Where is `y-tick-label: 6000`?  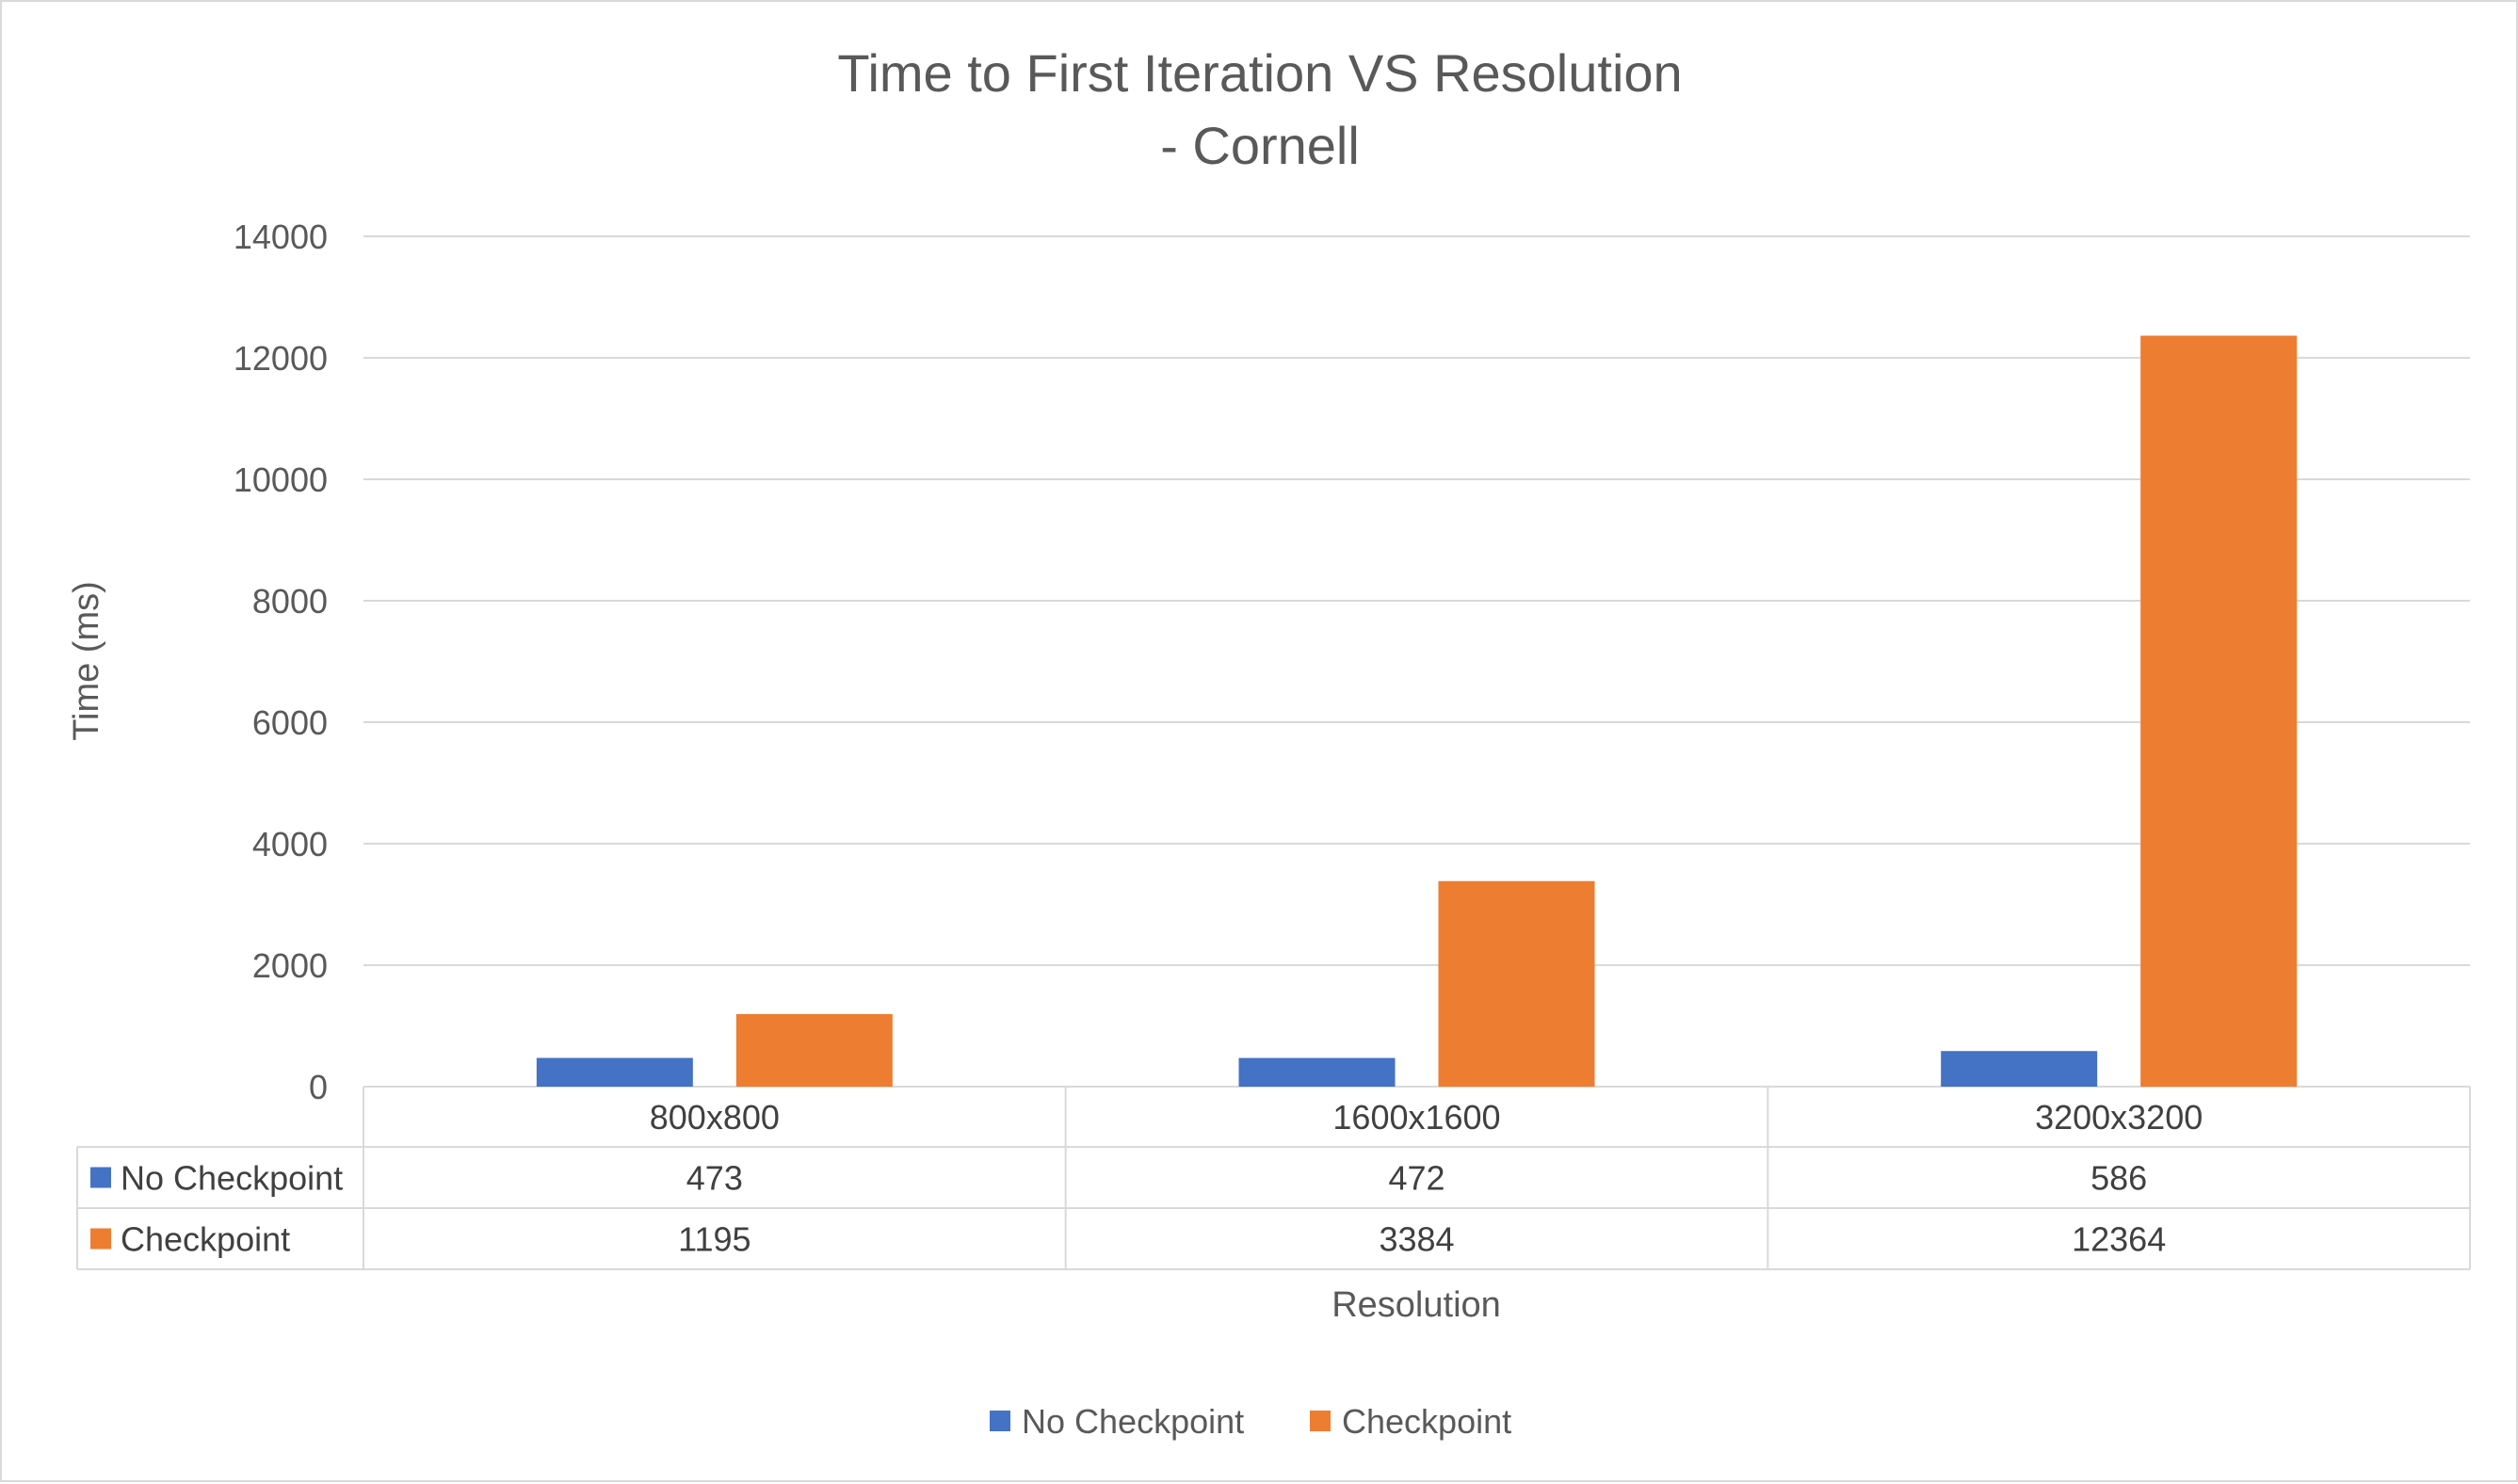
y-tick-label: 6000 is located at coordinates (290, 722).